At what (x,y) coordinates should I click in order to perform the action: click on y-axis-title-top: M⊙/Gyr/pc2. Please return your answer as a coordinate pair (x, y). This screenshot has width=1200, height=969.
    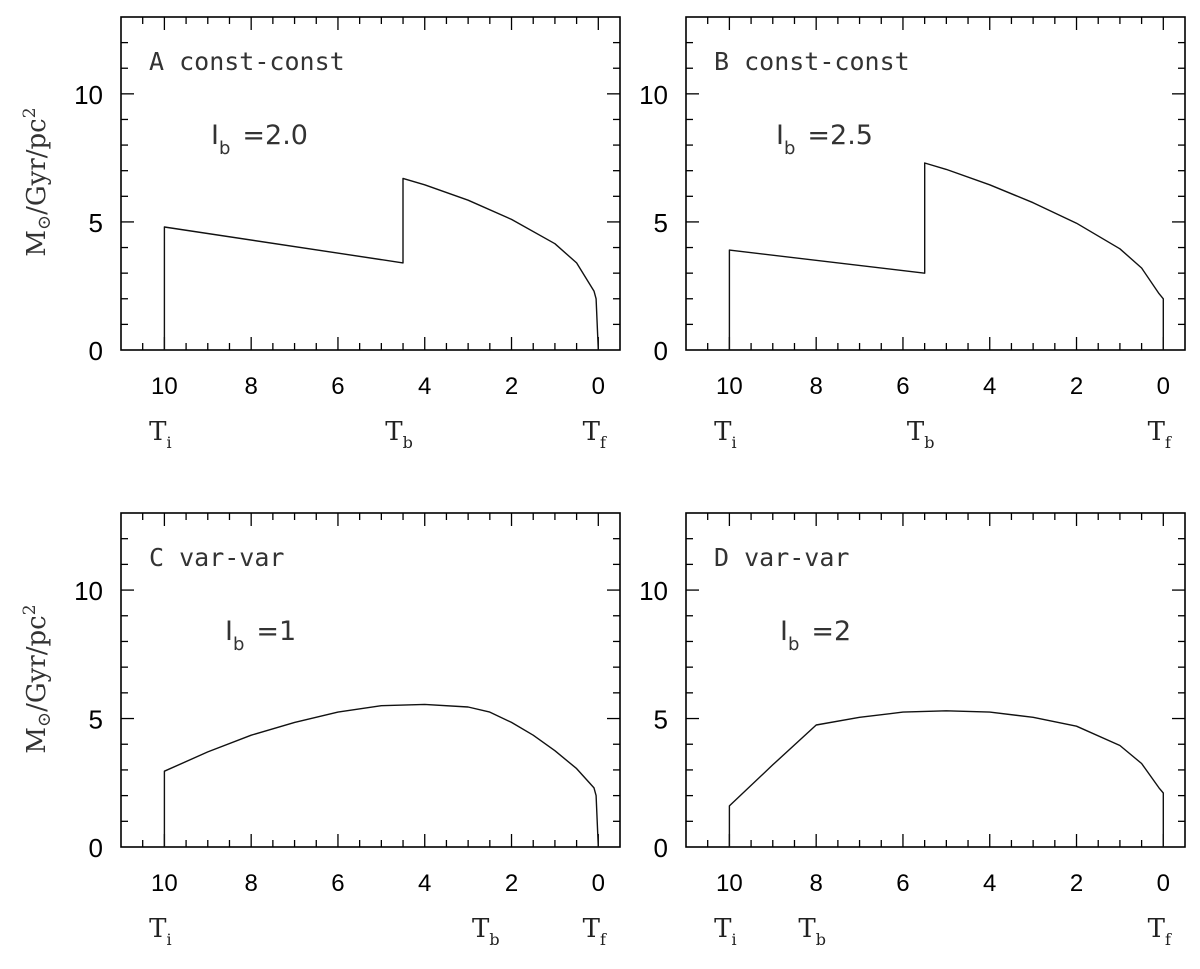
    Looking at the image, I should click on (37, 181).